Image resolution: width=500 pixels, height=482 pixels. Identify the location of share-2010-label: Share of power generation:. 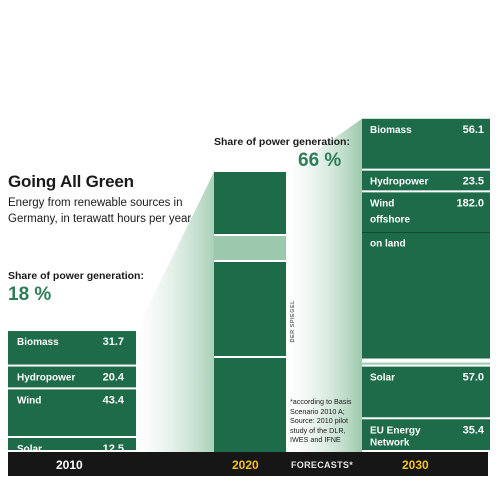
(76, 276).